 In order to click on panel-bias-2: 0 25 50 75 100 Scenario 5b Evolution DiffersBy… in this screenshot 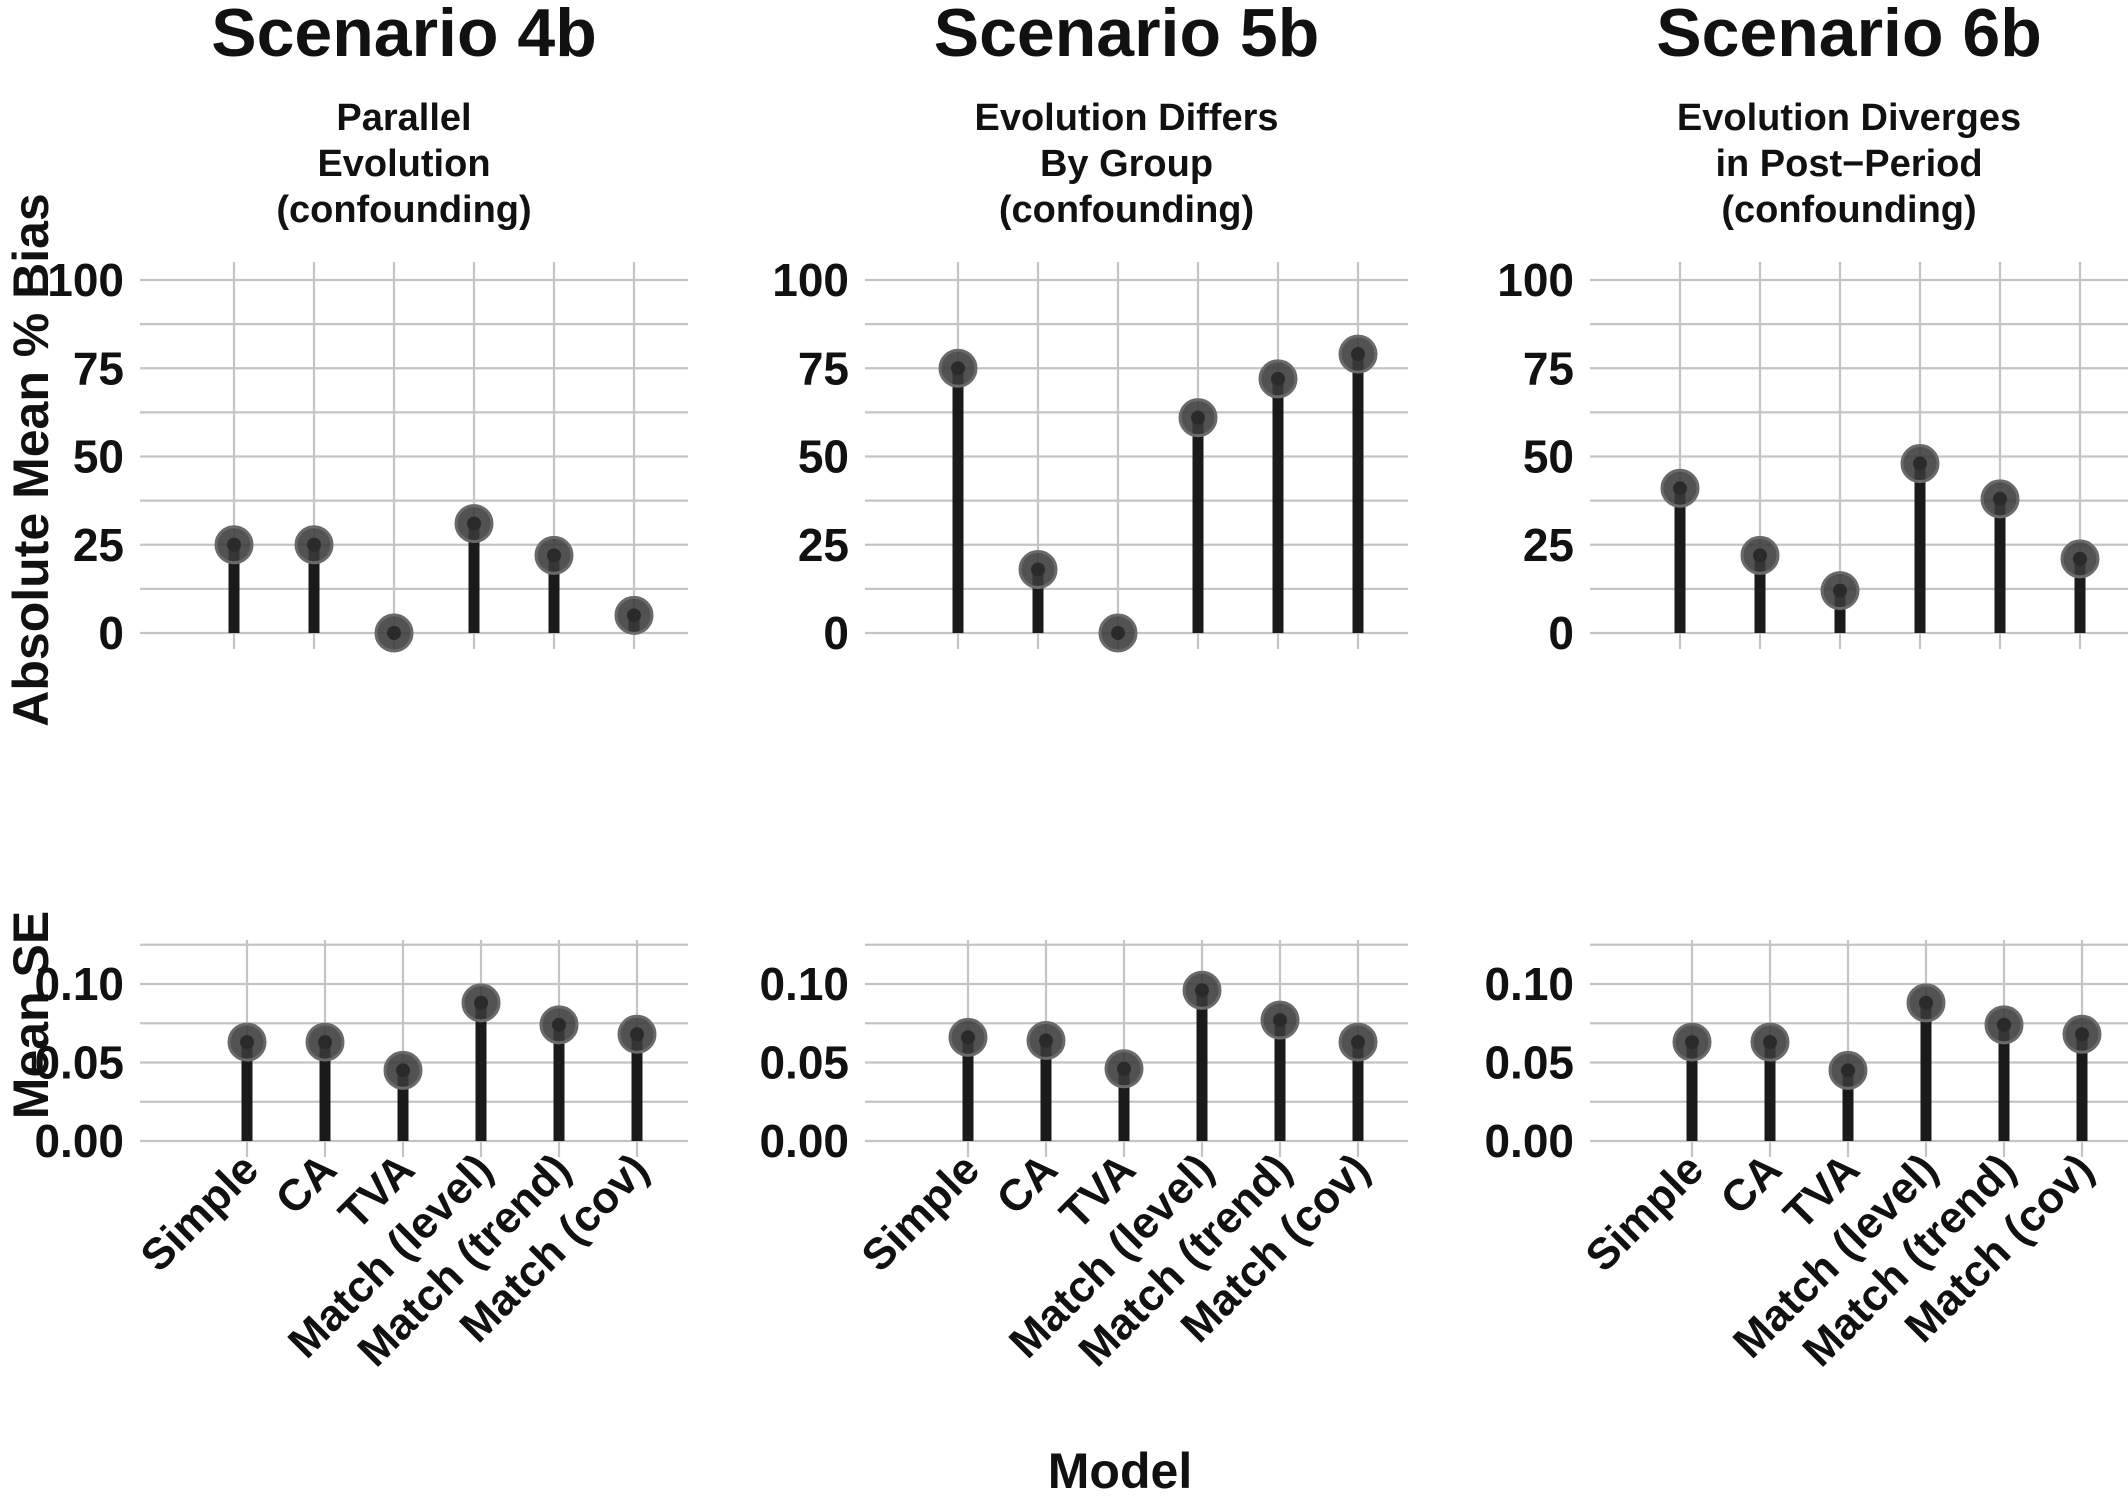, I will do `click(1090, 329)`.